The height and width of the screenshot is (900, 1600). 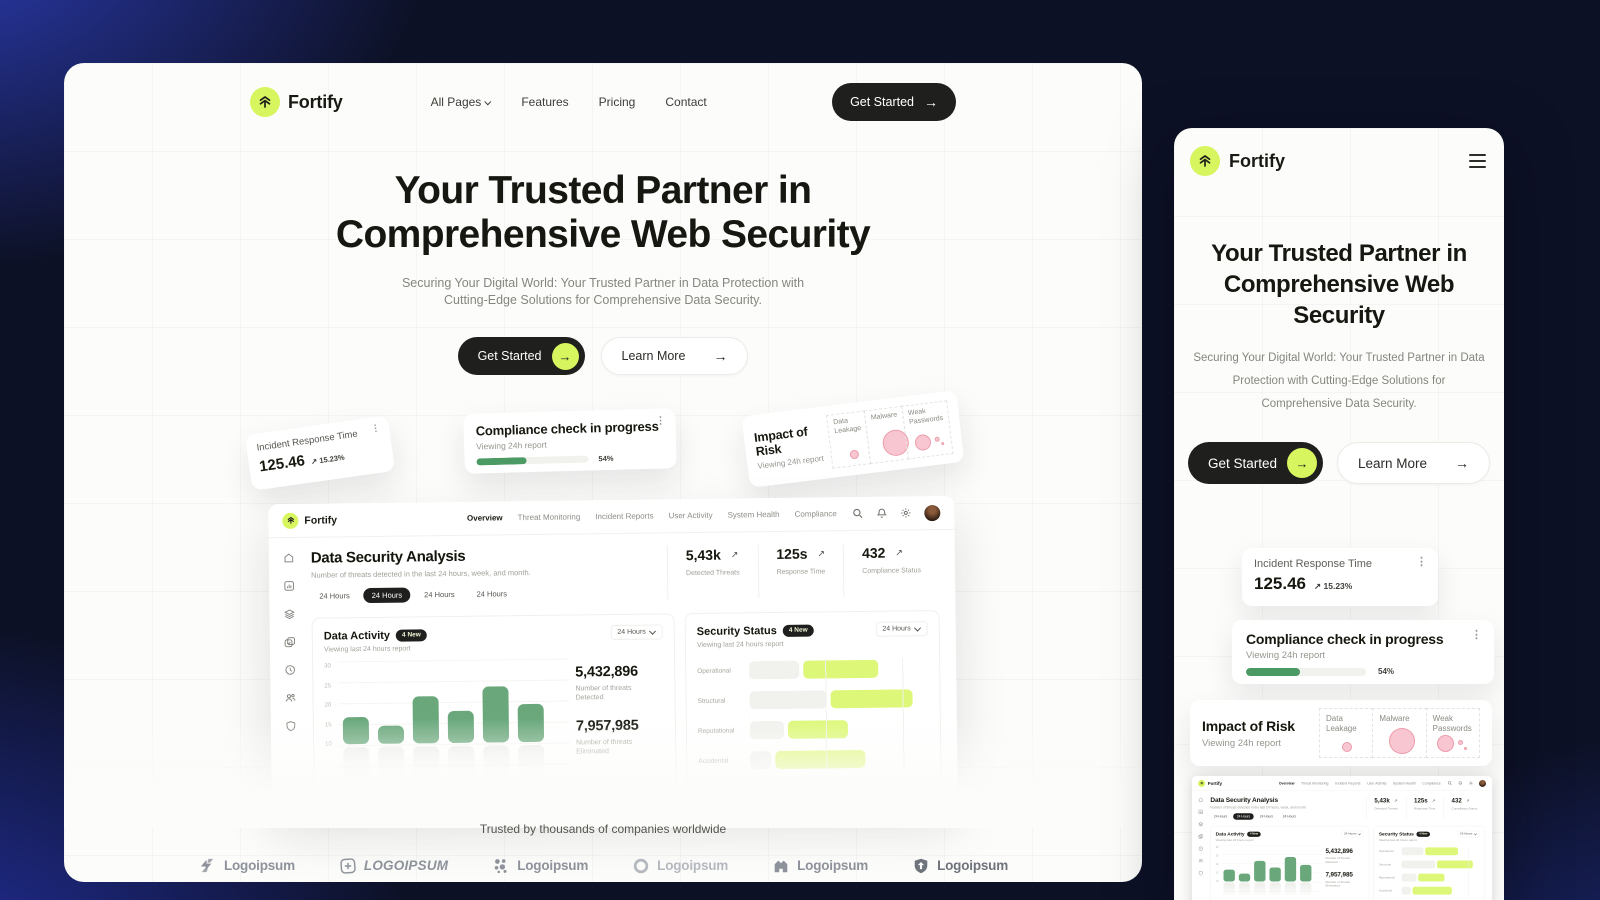 What do you see at coordinates (421, 595) in the screenshot?
I see `time-tabs: 24 Hours 24 Hours 24 Hours 24 Hours` at bounding box center [421, 595].